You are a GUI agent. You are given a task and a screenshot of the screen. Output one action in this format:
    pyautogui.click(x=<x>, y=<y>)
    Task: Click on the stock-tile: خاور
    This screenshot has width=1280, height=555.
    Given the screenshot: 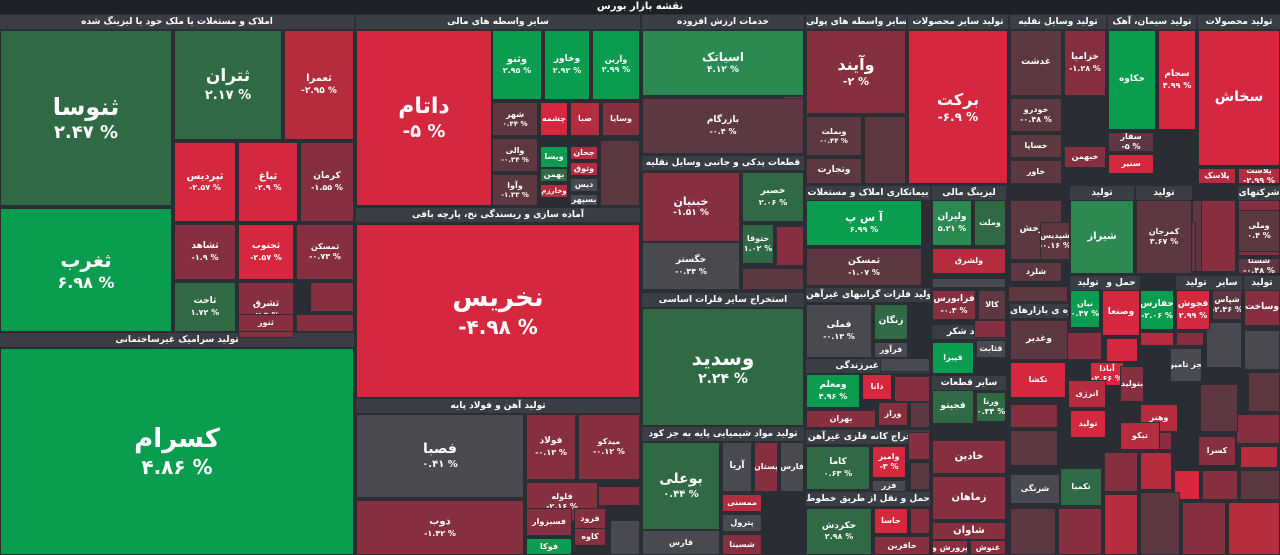 What is the action you would take?
    pyautogui.click(x=1036, y=172)
    